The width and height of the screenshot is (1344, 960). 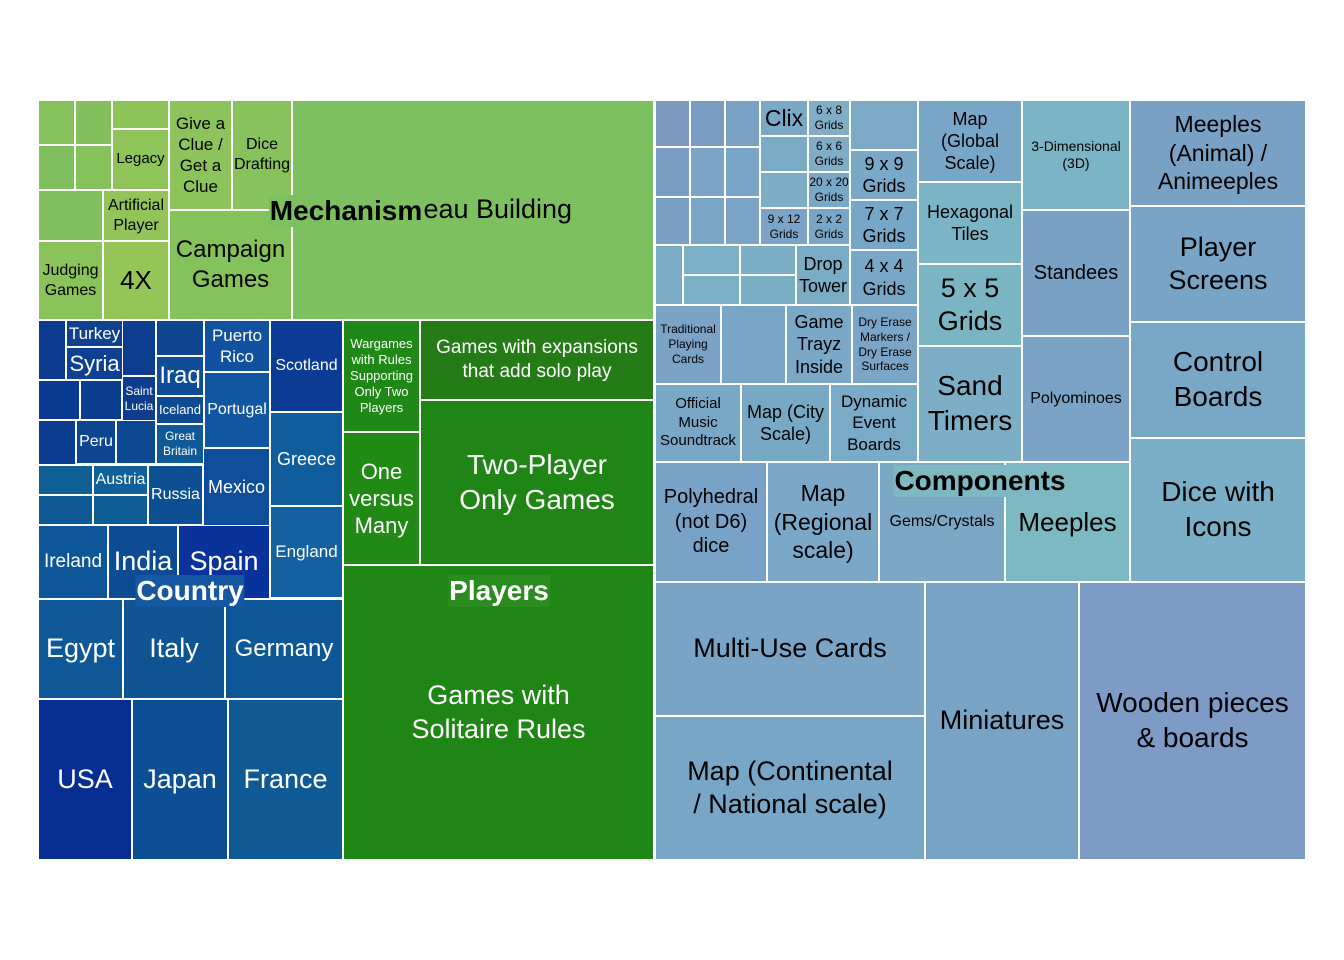 What do you see at coordinates (829, 153) in the screenshot?
I see `tile-label: 6 x 6 Grids` at bounding box center [829, 153].